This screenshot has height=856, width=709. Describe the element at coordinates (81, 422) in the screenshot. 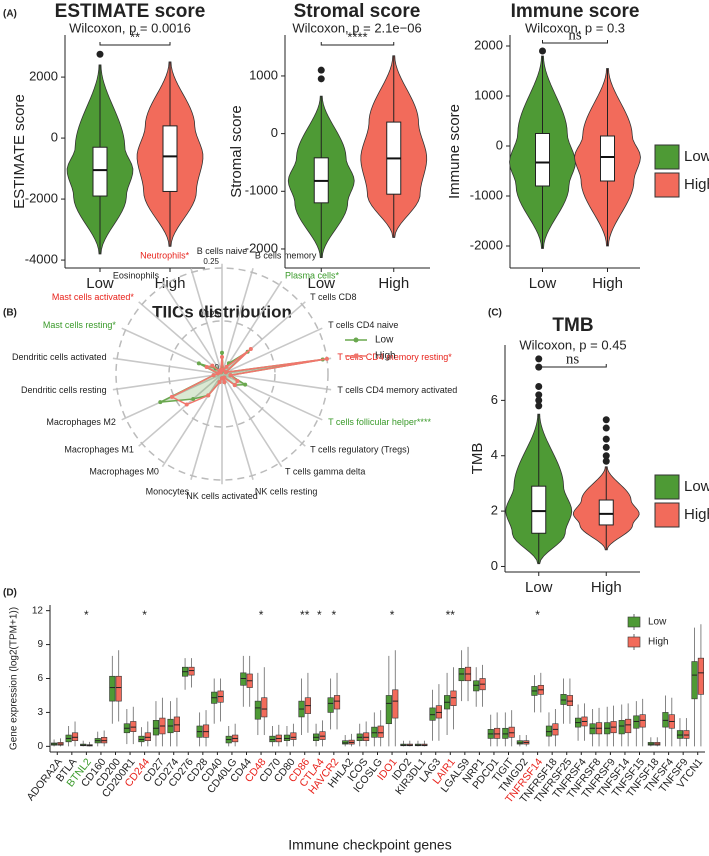

I see `axis-label: Macrophages M2` at that location.